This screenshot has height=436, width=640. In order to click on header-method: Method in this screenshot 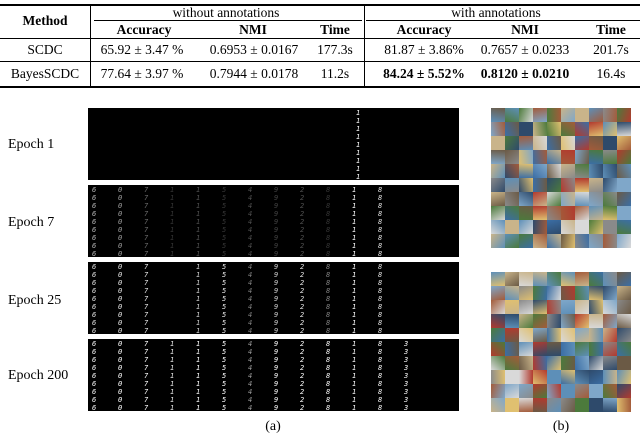, I will do `click(45, 20)`.